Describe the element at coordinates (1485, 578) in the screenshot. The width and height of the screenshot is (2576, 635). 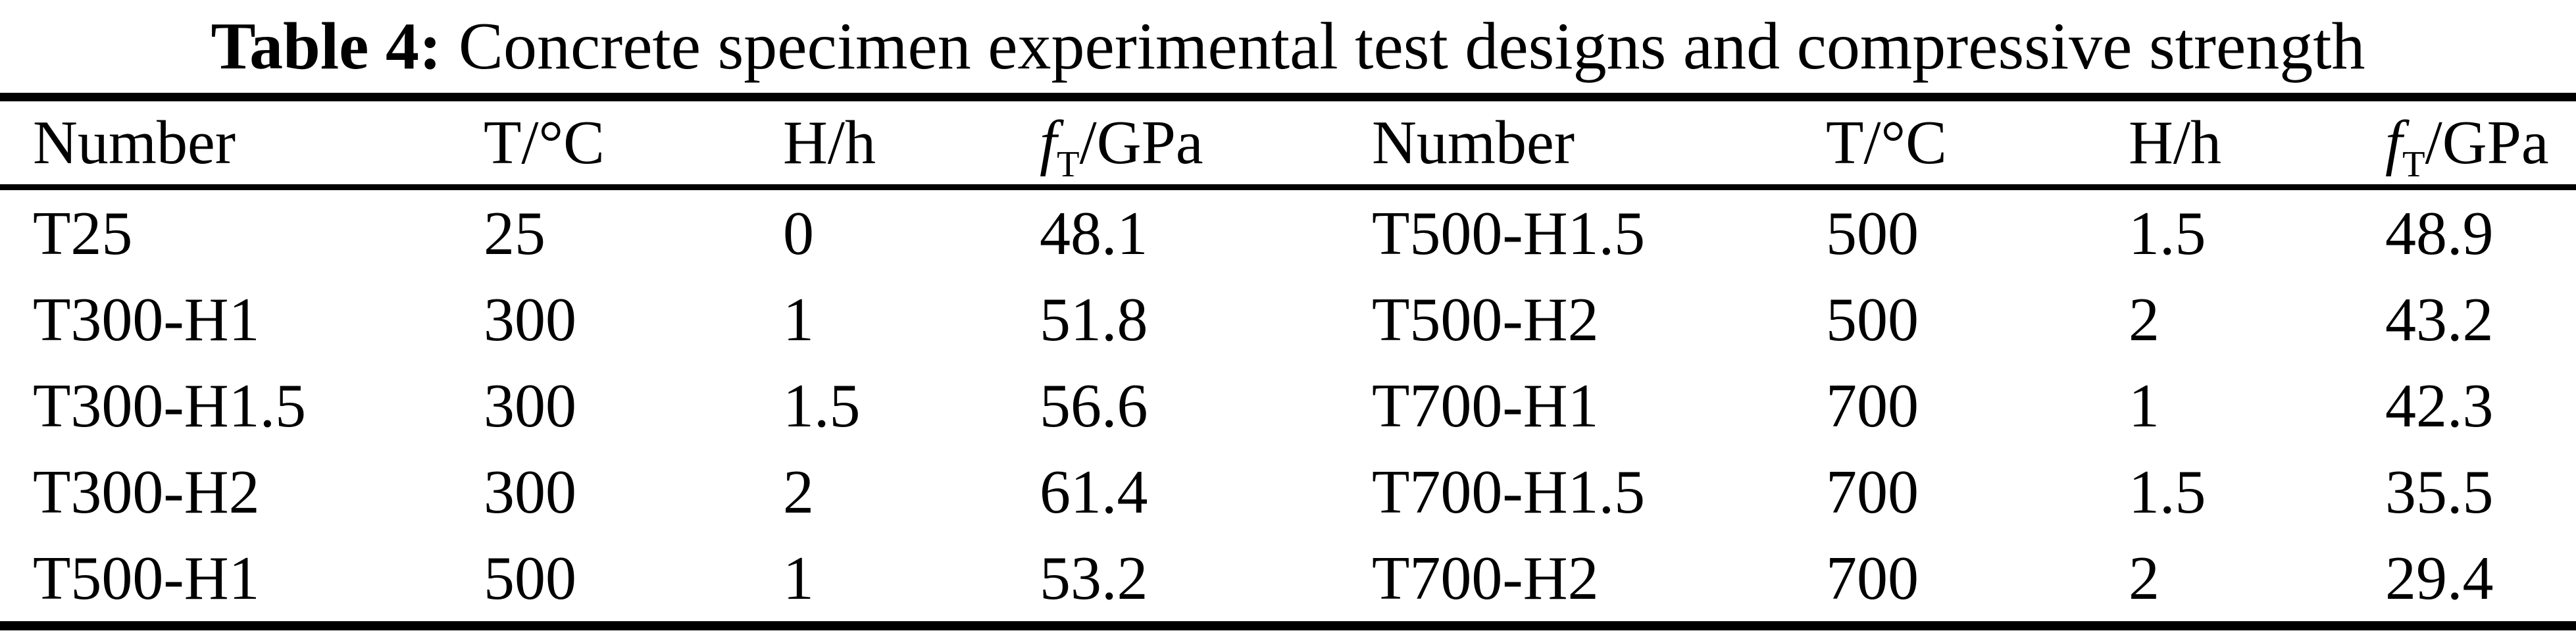
I see `cell-number-right: T700-H2` at that location.